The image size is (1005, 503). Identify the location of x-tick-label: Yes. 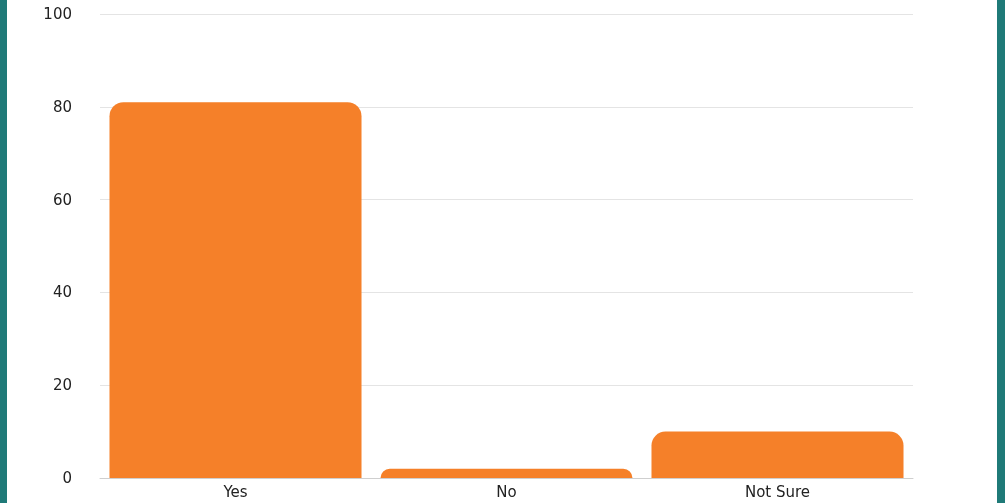
(235, 491).